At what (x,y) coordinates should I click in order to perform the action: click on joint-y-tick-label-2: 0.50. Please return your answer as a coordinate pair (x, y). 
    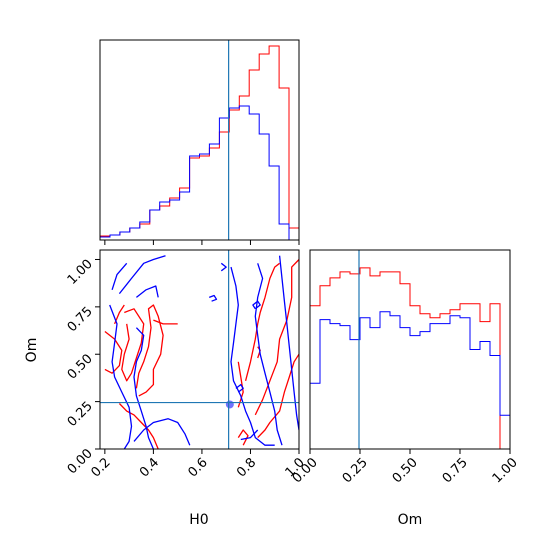
    Looking at the image, I should click on (80, 366).